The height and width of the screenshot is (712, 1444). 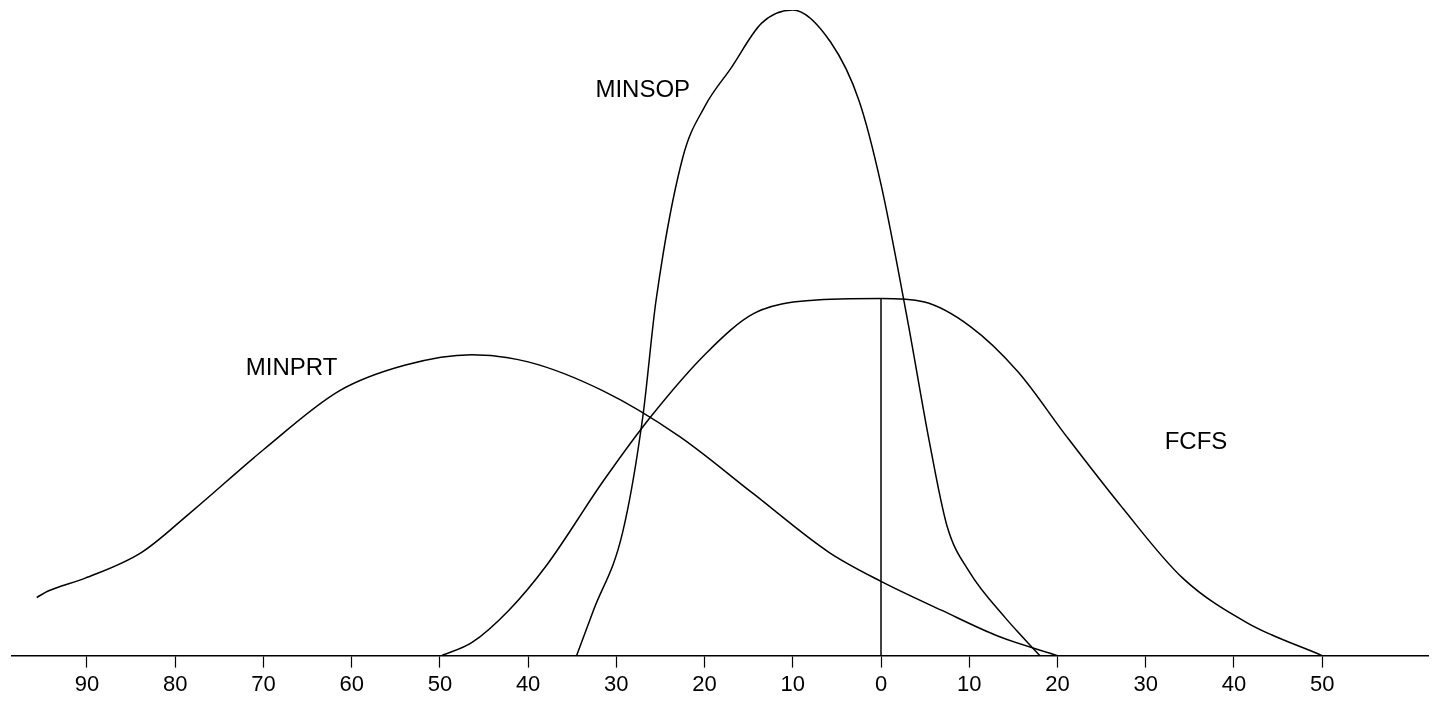 I want to click on x-tick-label: 0, so click(x=881, y=683).